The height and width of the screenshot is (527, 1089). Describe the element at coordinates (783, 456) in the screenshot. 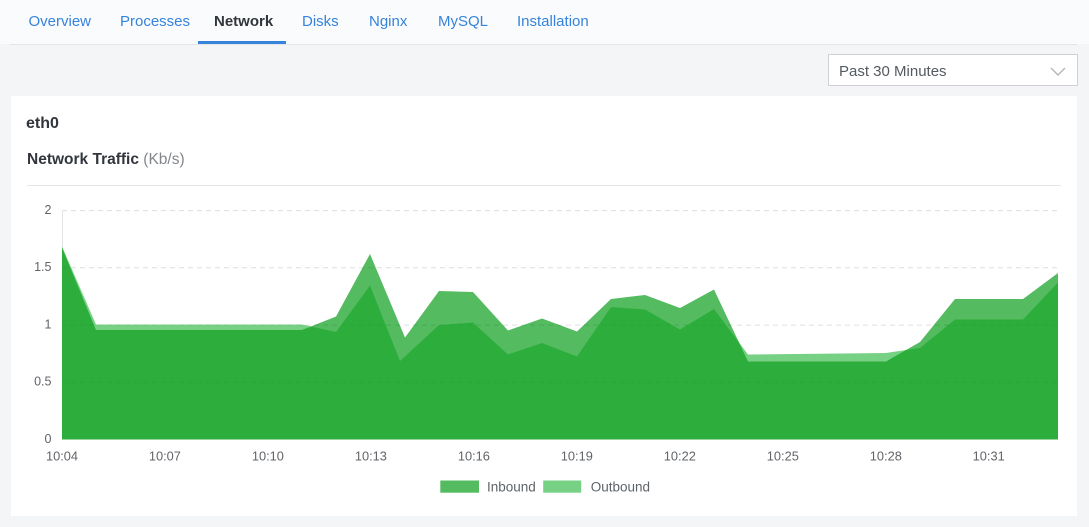

I see `svg-text: 10:25` at that location.